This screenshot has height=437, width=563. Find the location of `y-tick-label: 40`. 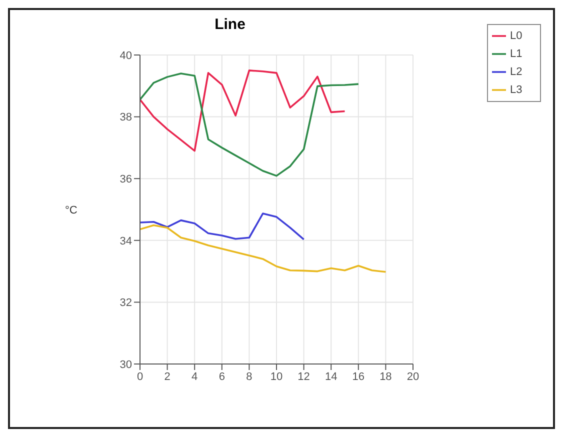

y-tick-label: 40 is located at coordinates (126, 56).